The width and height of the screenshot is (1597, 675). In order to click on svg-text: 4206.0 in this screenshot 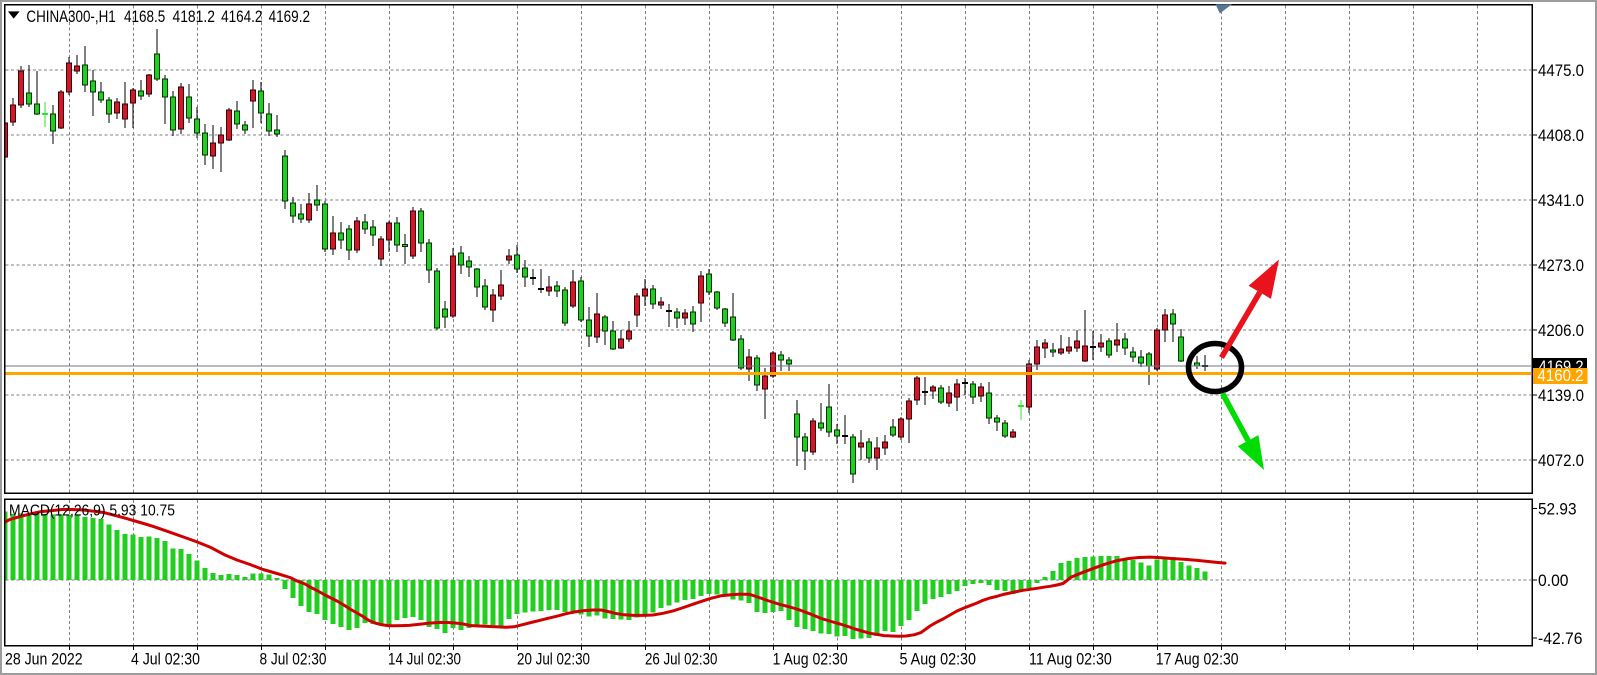, I will do `click(1561, 330)`.